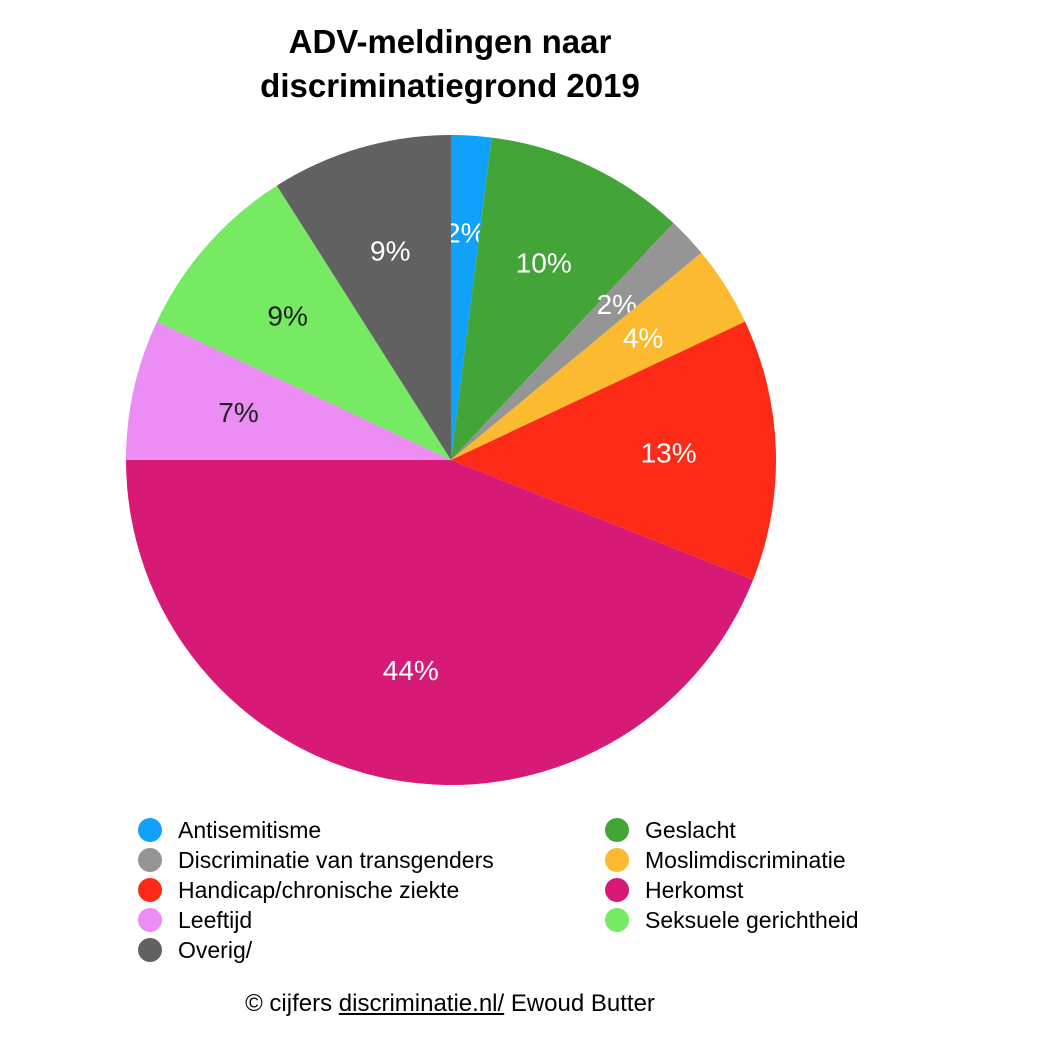 The height and width of the screenshot is (1050, 1040). Describe the element at coordinates (411, 670) in the screenshot. I see `slice-label-herkomst: 44%` at that location.